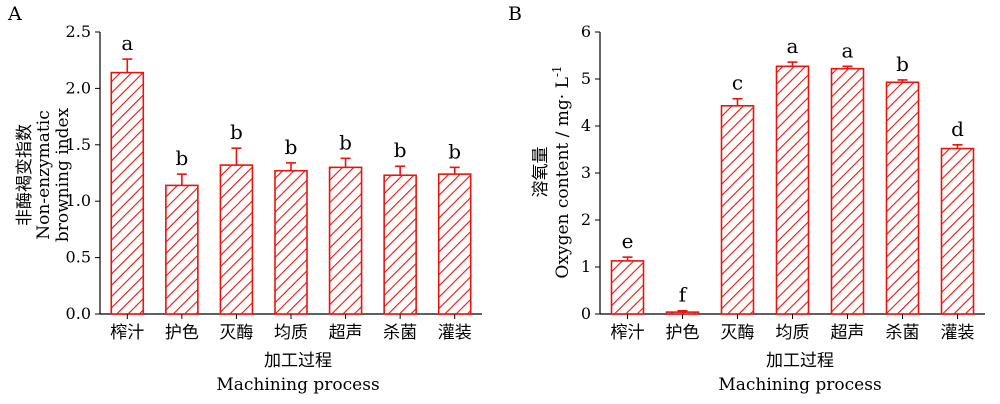 The height and width of the screenshot is (404, 1000). I want to click on y-tick-label: 3, so click(586, 172).